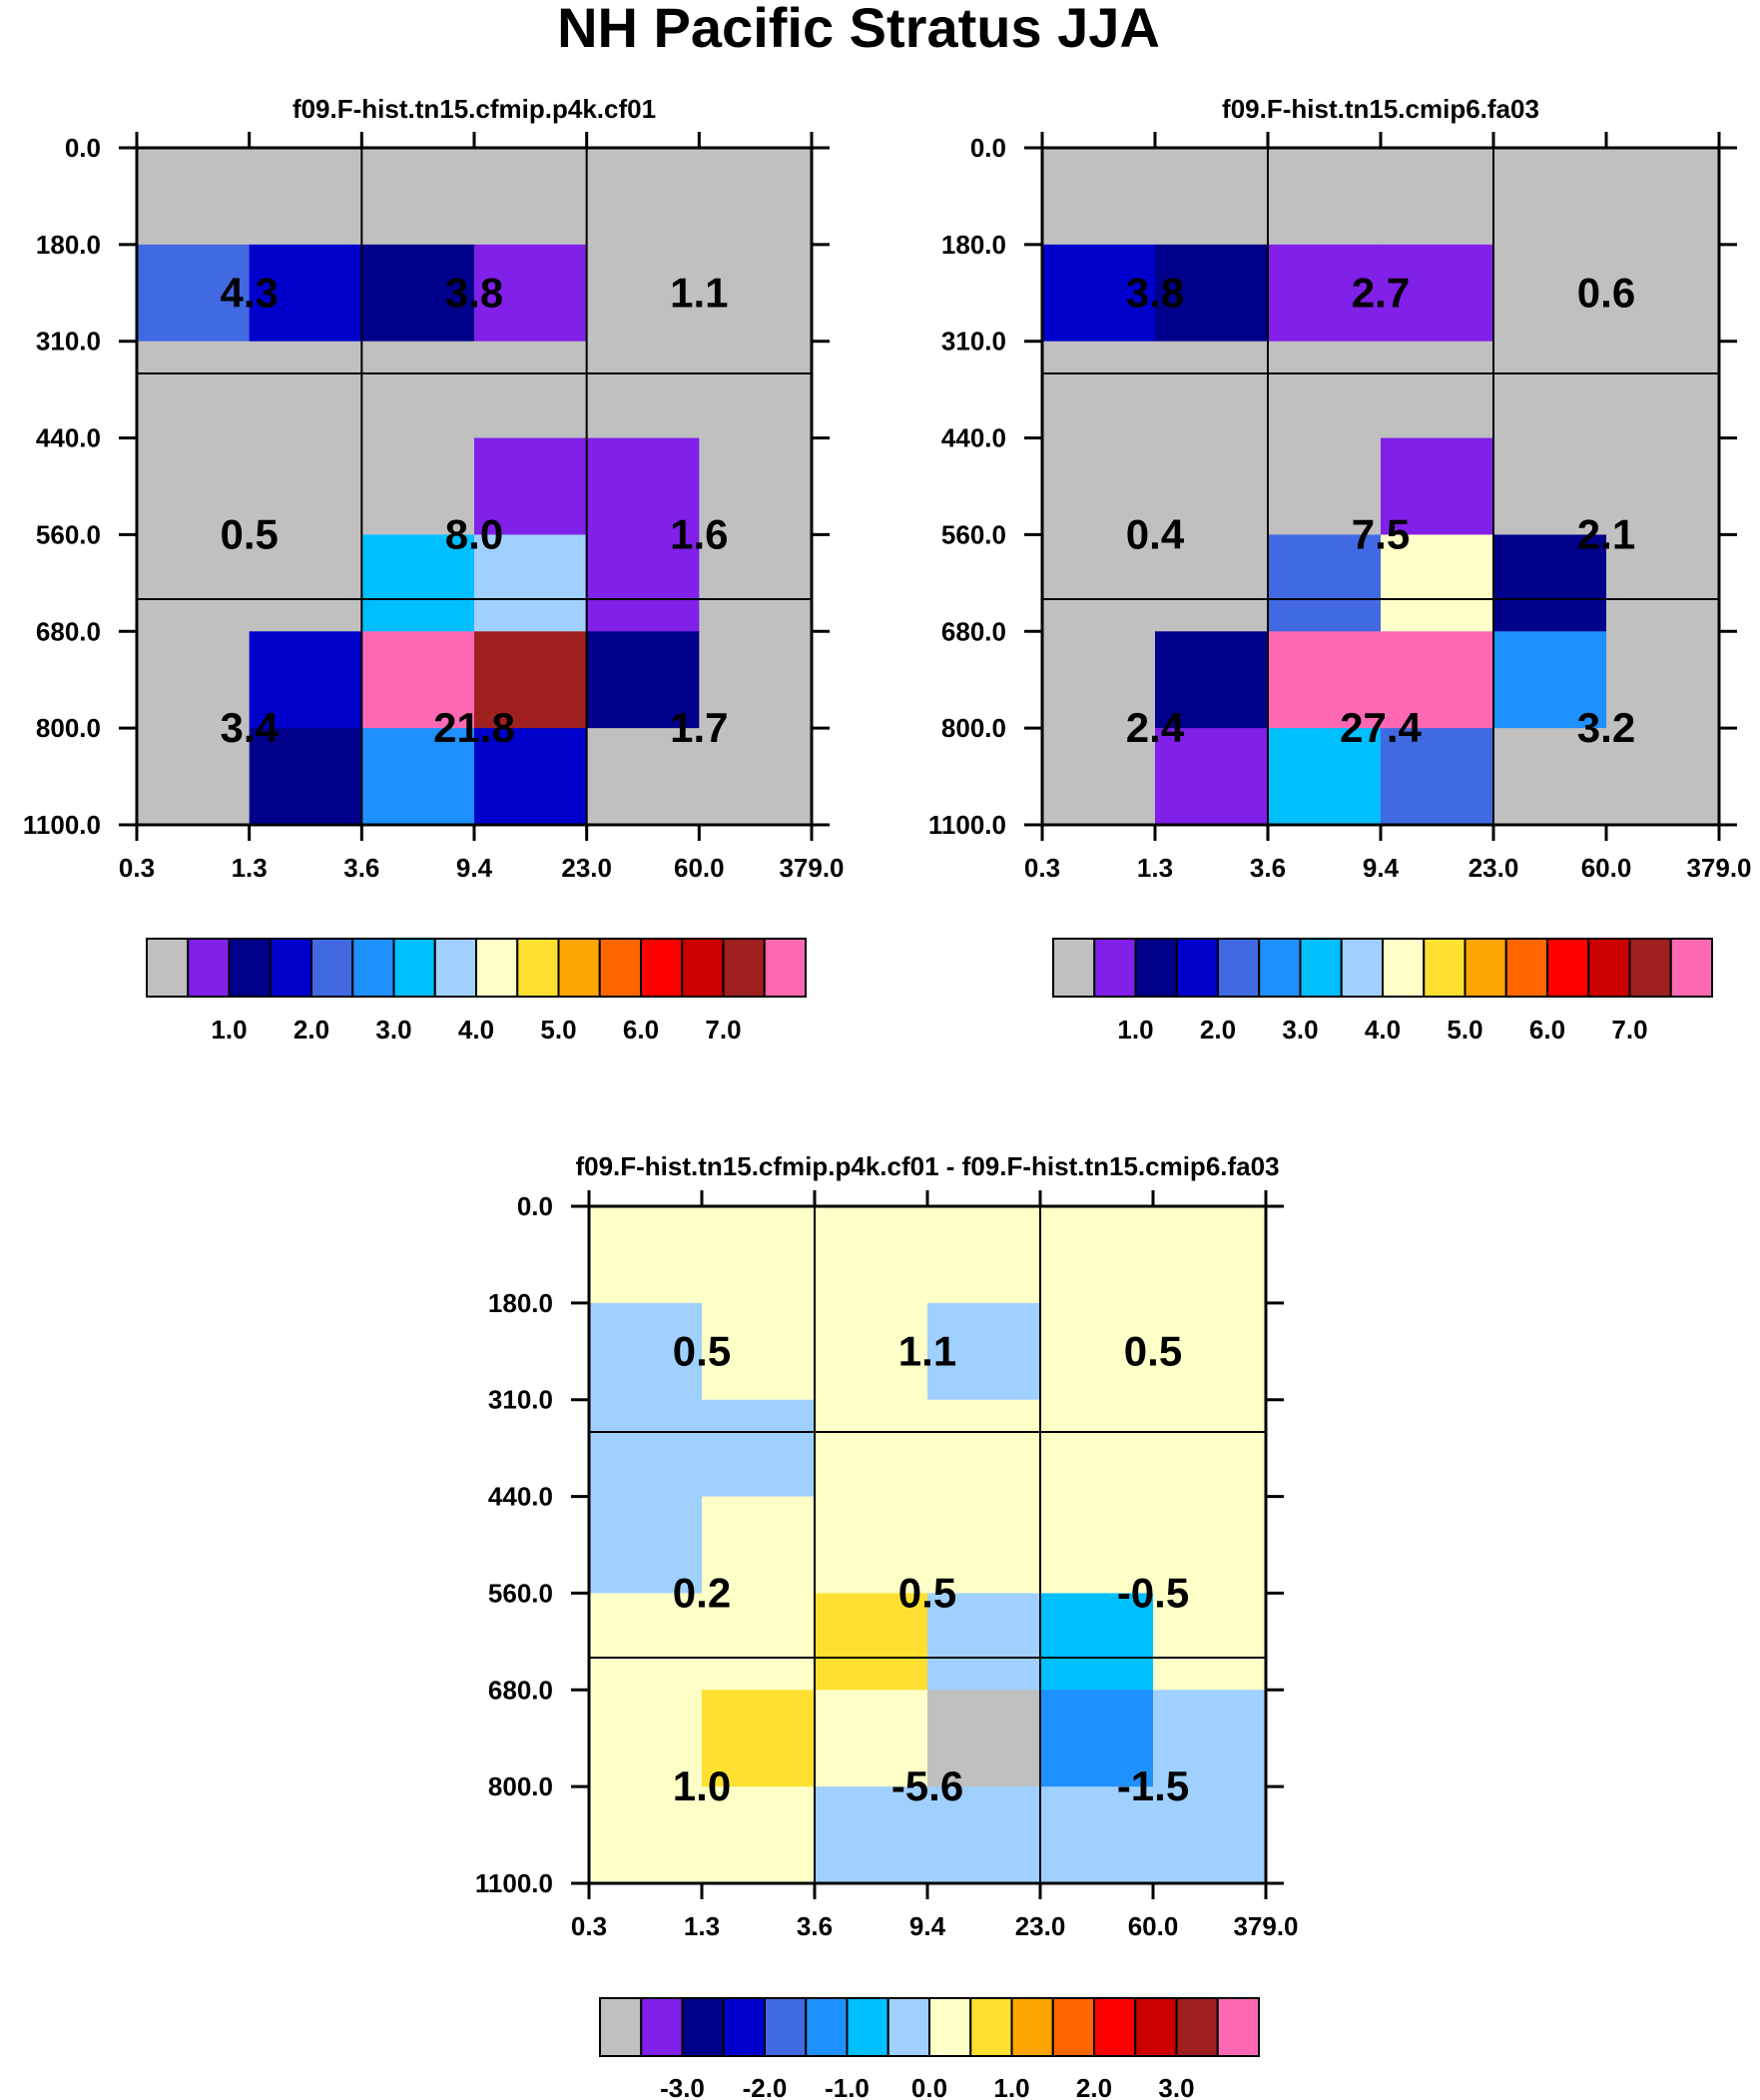  Describe the element at coordinates (1153, 1592) in the screenshot. I see `cell-value-label: -0.5` at that location.